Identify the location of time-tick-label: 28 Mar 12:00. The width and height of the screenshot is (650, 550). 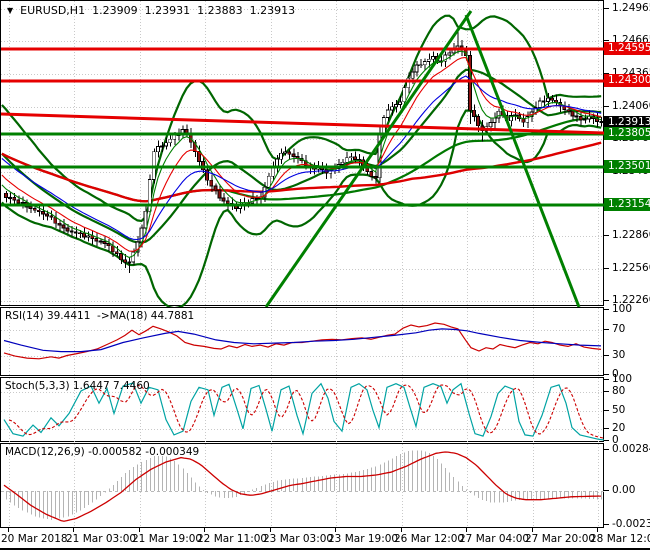
(620, 539).